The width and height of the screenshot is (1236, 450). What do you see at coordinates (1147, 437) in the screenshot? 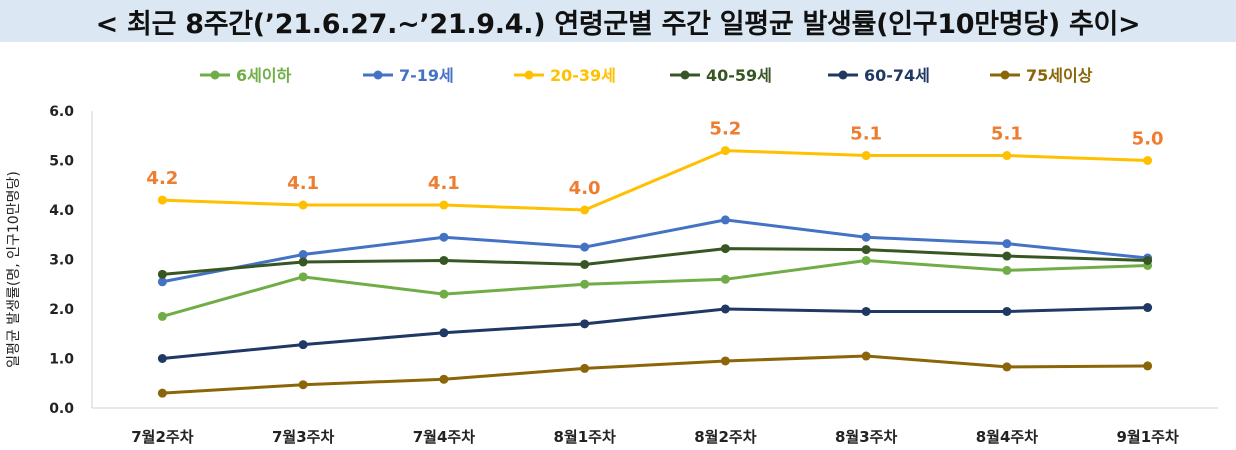
I see `x-tick-label: 9월1주차` at bounding box center [1147, 437].